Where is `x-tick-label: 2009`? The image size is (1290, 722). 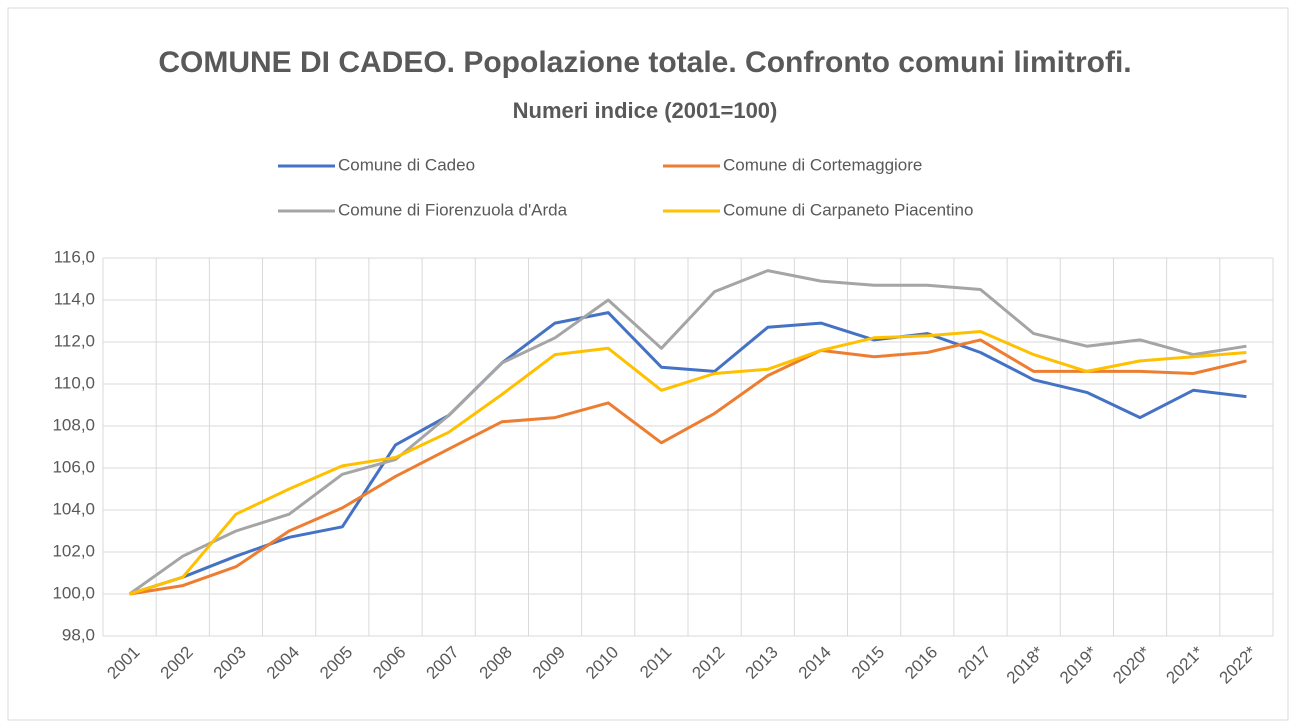
x-tick-label: 2009 is located at coordinates (549, 663).